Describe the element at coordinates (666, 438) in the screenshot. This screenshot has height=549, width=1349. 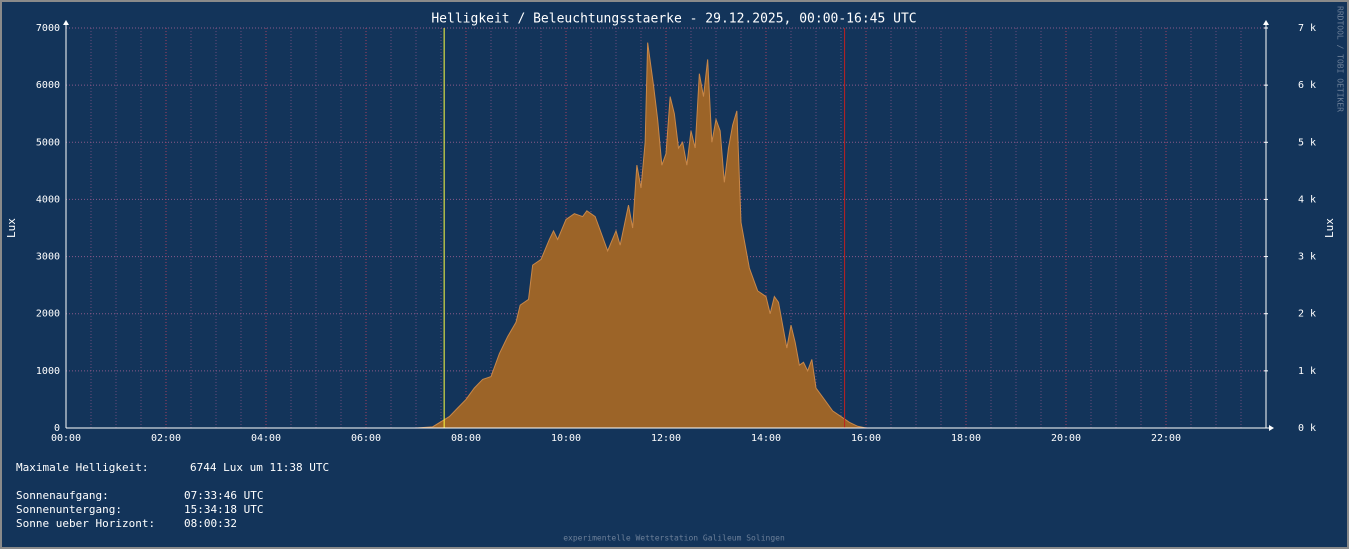
I see `x-tick-label: 12:00` at that location.